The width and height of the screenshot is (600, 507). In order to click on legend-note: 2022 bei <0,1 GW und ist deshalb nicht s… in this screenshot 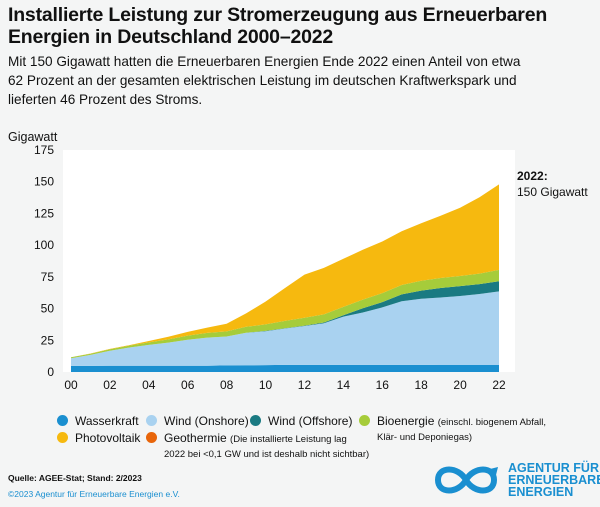, I will do `click(267, 454)`.